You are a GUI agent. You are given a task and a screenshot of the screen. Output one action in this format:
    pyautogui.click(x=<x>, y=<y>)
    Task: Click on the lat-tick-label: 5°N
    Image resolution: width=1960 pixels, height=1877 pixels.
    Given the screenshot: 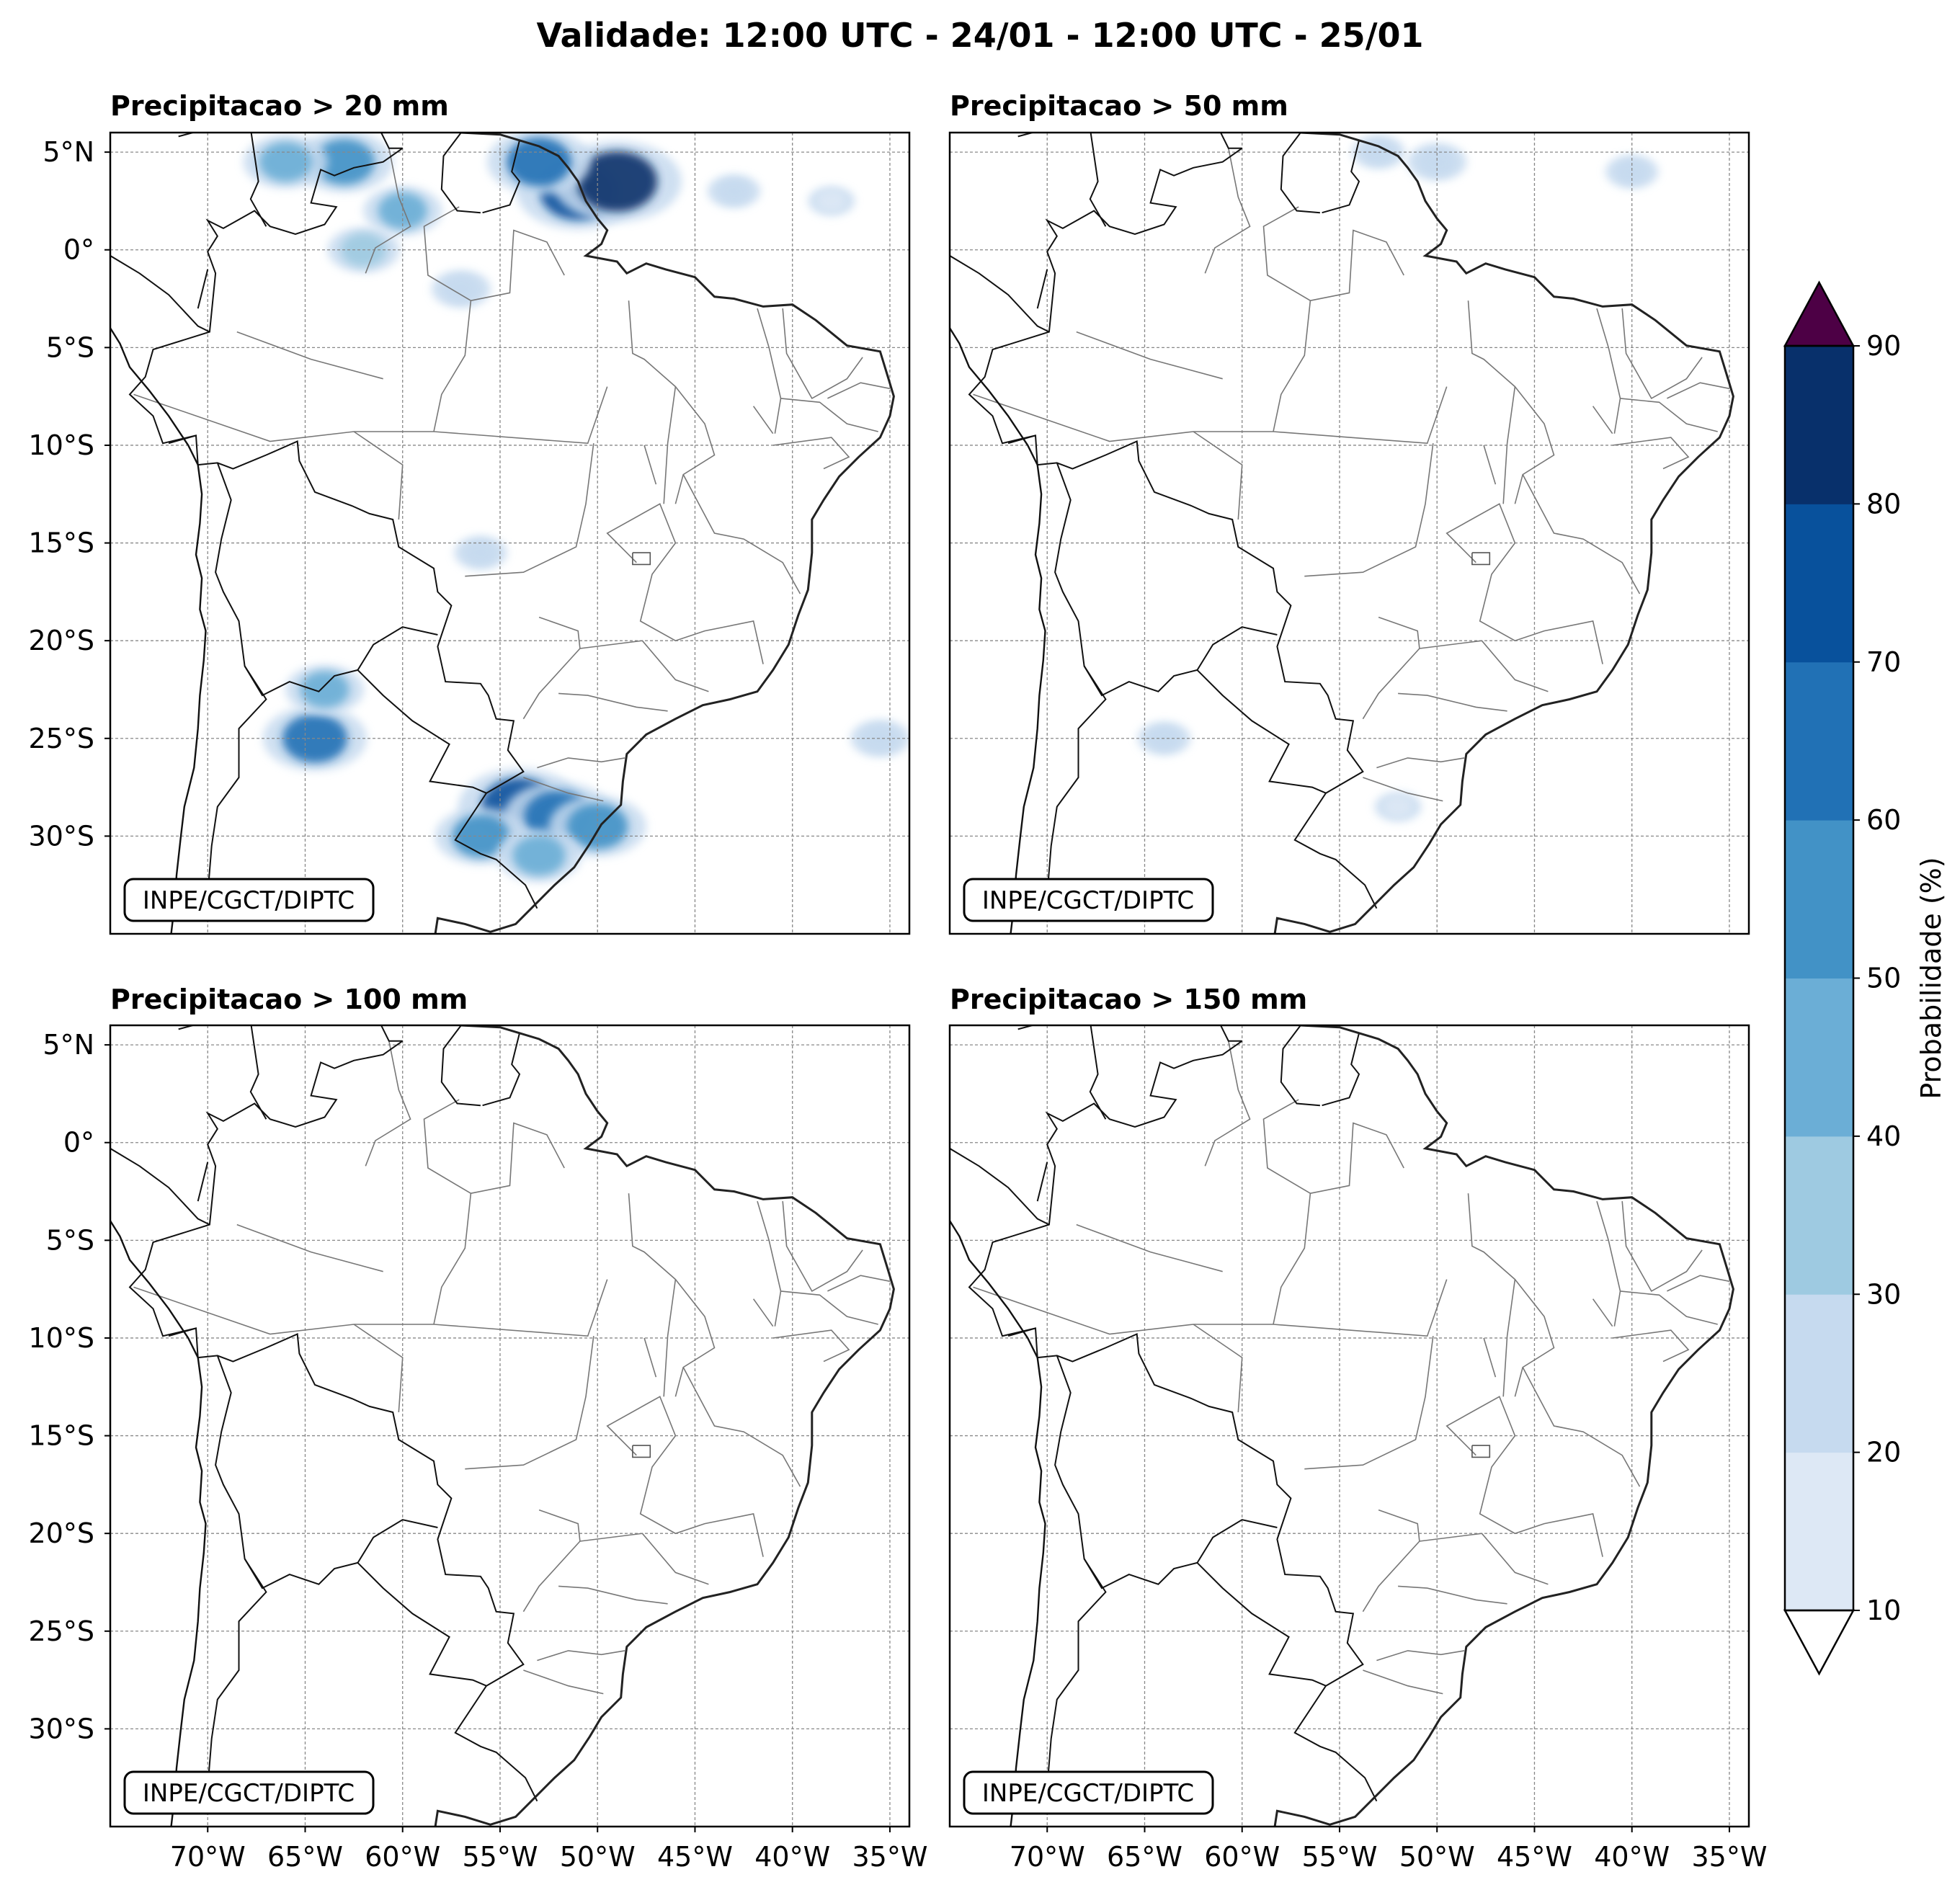 What is the action you would take?
    pyautogui.click(x=68, y=152)
    